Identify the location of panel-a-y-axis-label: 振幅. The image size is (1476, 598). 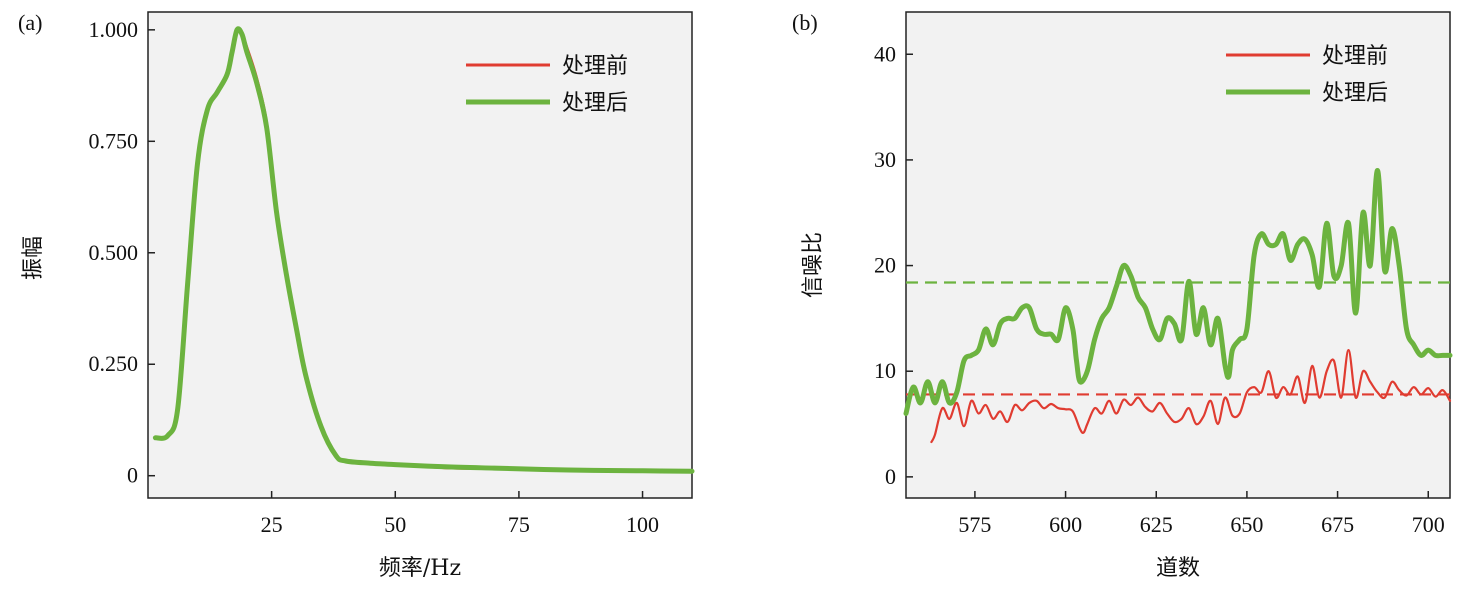
(33, 258).